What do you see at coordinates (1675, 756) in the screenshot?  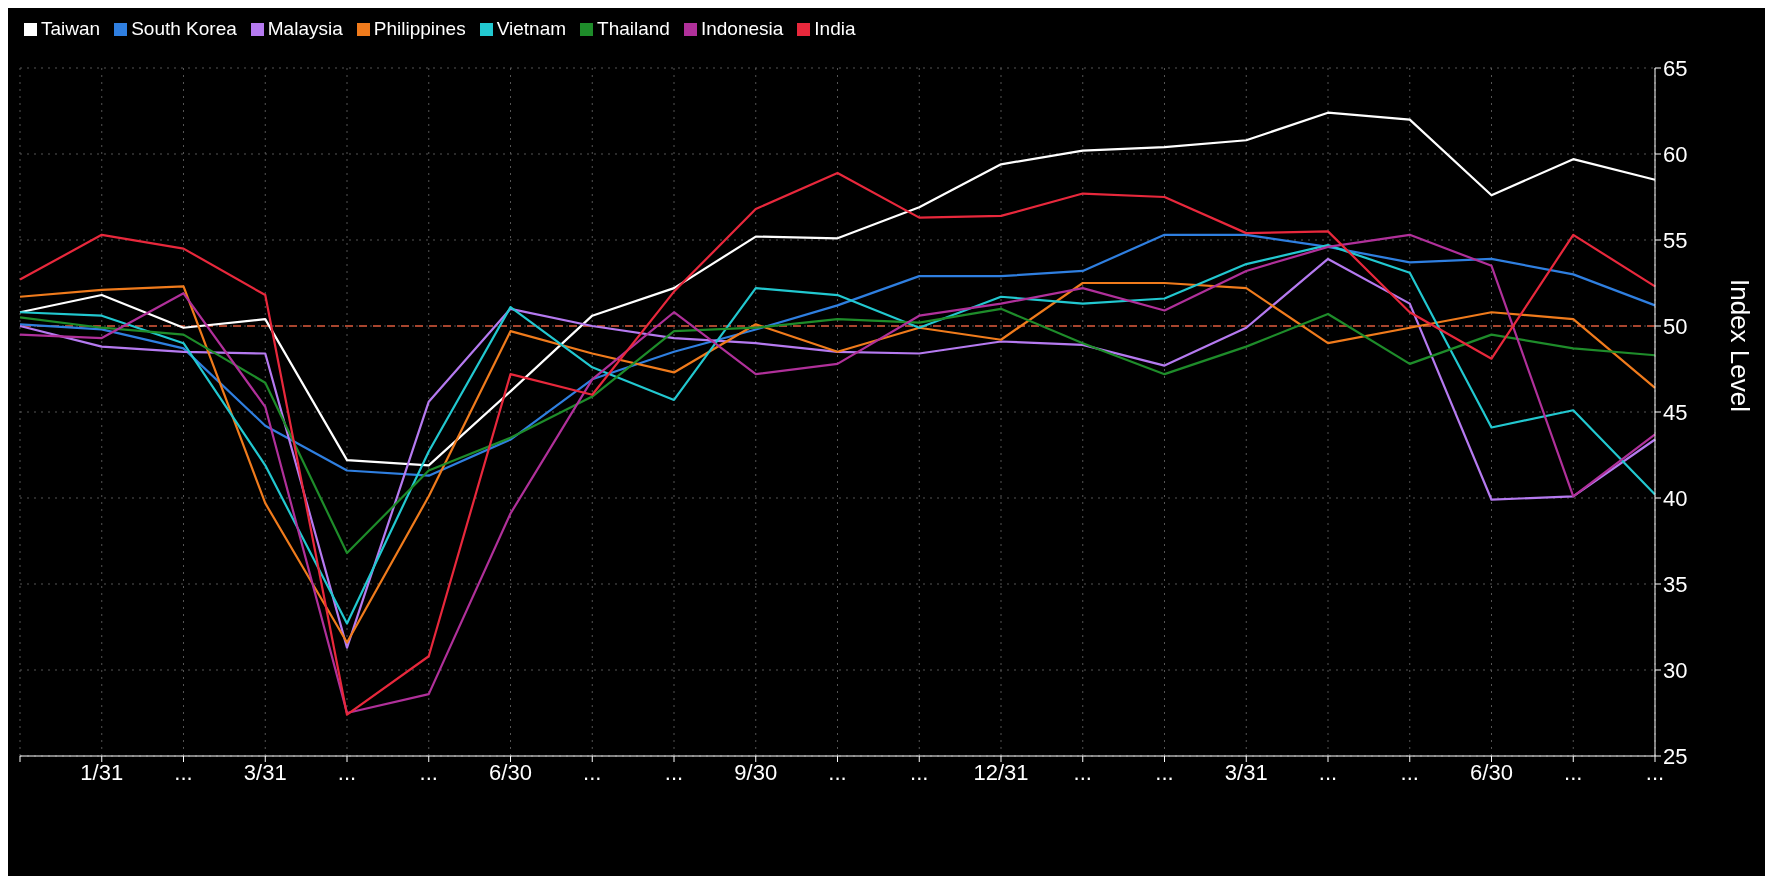 I see `y-tick-label: 25` at bounding box center [1675, 756].